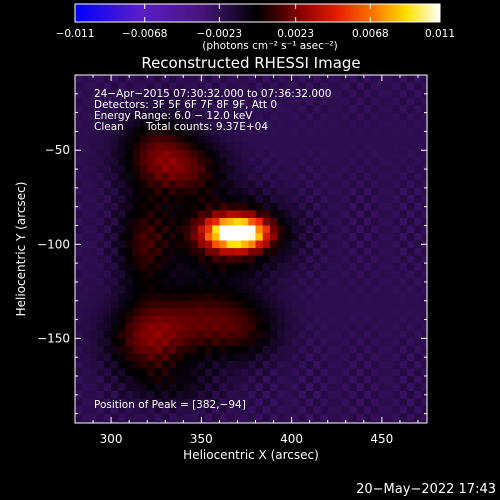  What do you see at coordinates (381, 439) in the screenshot?
I see `x-tick-label: 450` at bounding box center [381, 439].